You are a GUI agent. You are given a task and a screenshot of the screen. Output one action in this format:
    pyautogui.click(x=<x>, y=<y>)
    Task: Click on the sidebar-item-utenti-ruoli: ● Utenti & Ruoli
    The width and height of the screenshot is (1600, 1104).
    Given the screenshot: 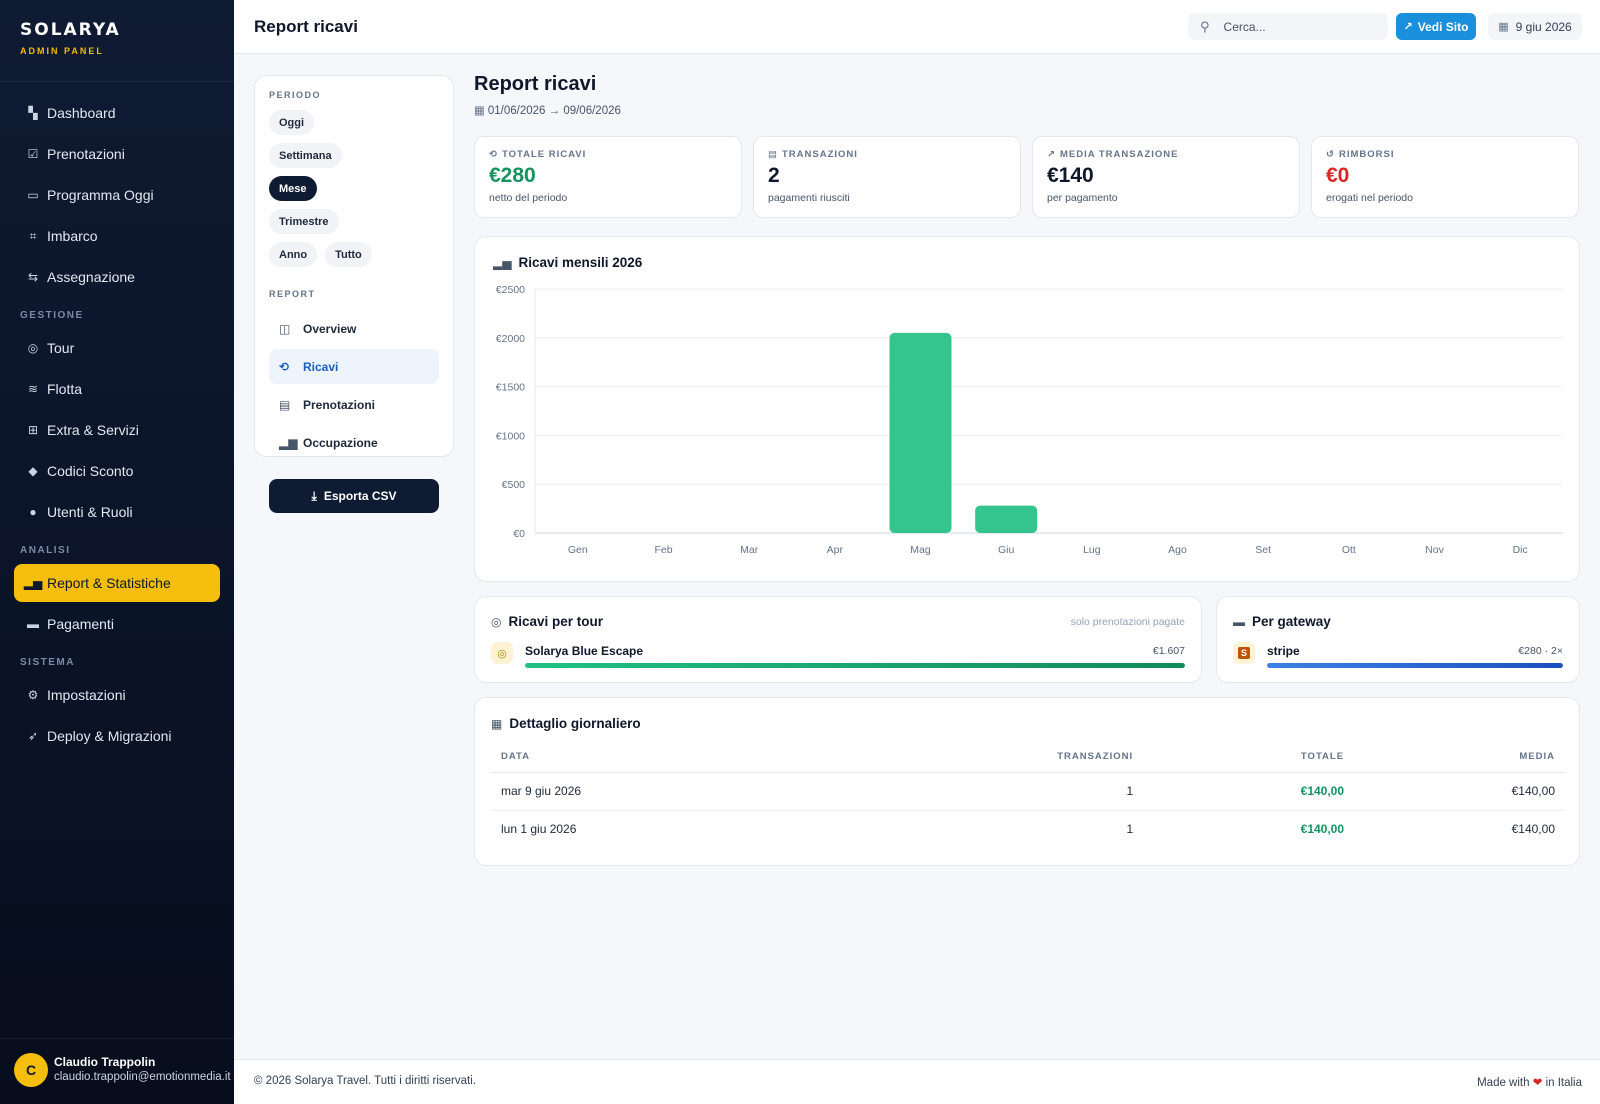 What is the action you would take?
    pyautogui.click(x=117, y=512)
    